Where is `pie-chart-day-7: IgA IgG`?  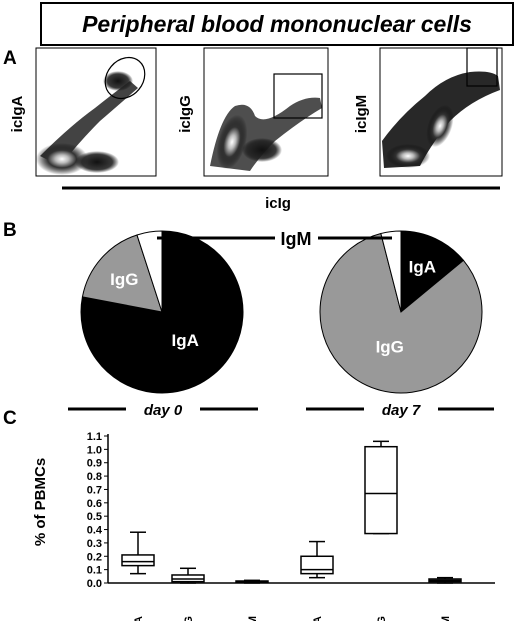 pie-chart-day-7: IgA IgG is located at coordinates (401, 312).